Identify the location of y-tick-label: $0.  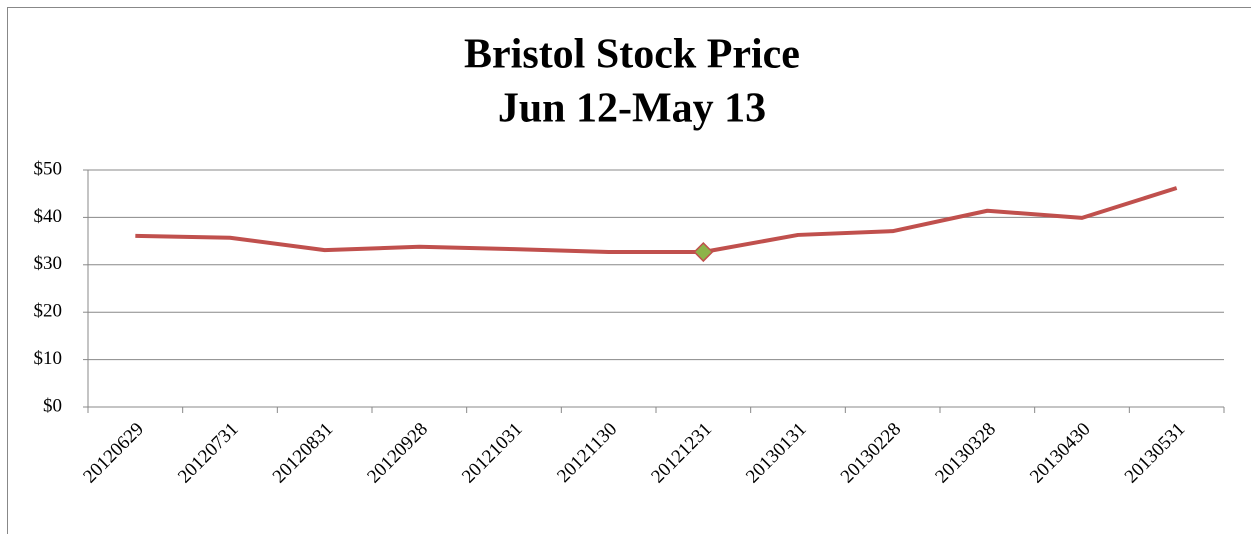
(52, 405).